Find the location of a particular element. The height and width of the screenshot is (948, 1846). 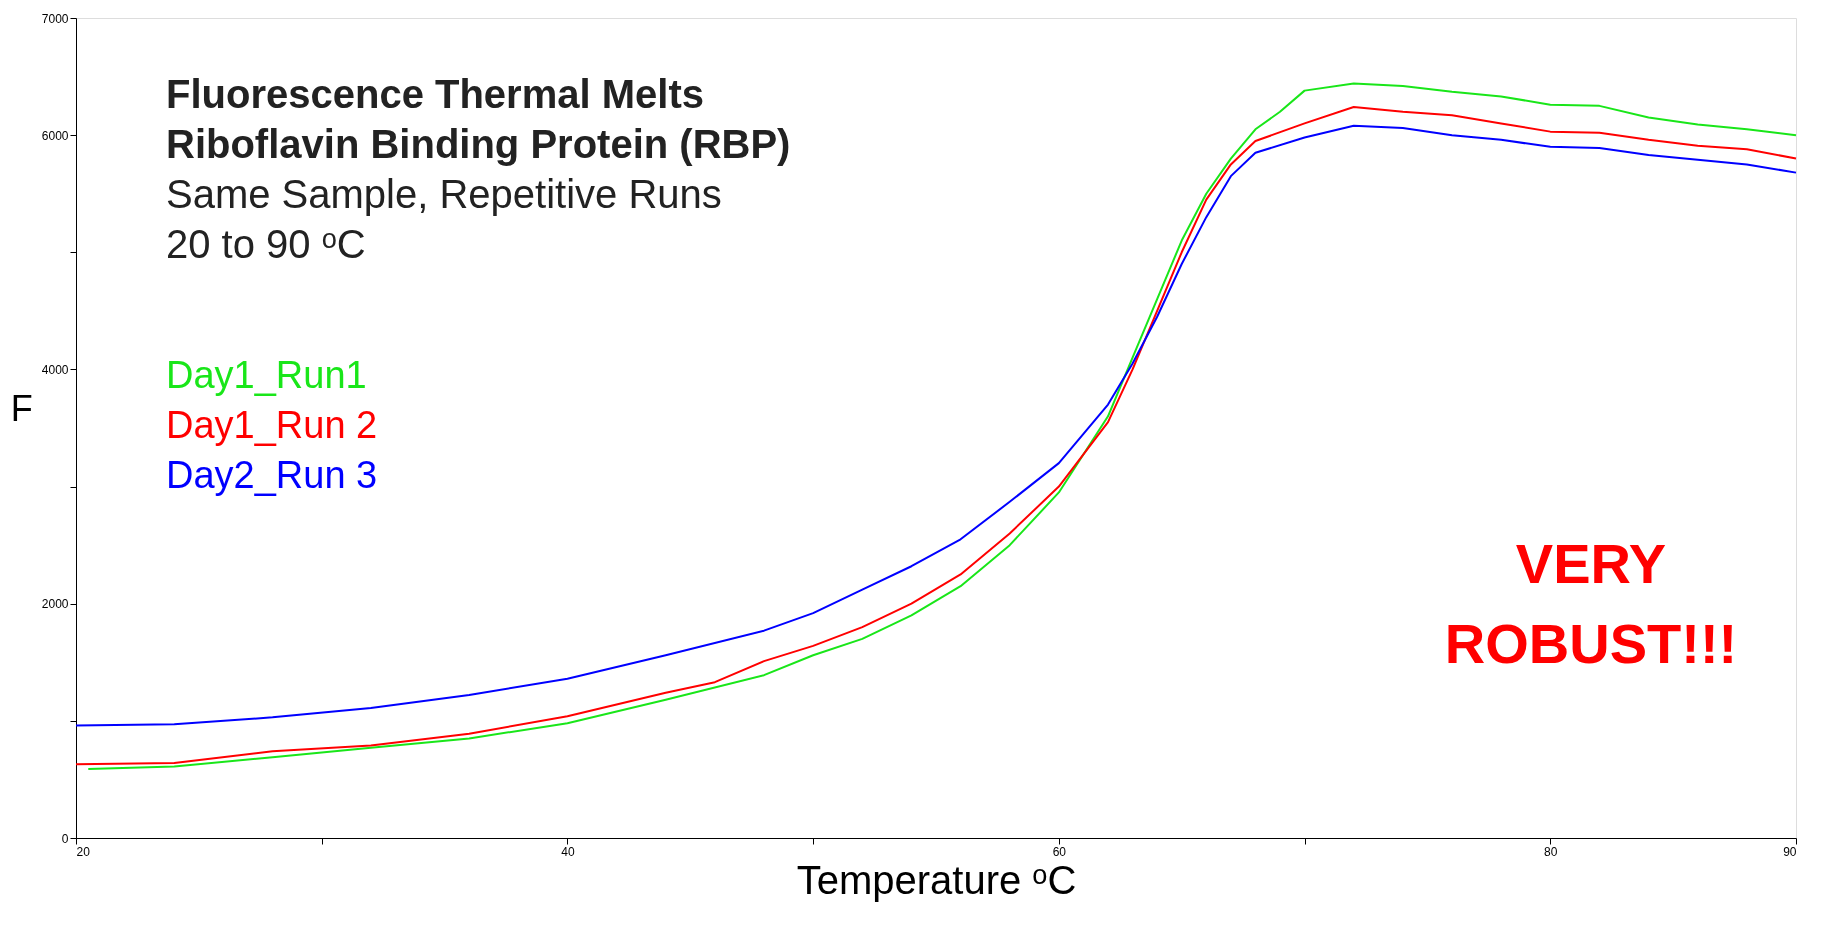

y-tick-label: 0 is located at coordinates (65, 838).